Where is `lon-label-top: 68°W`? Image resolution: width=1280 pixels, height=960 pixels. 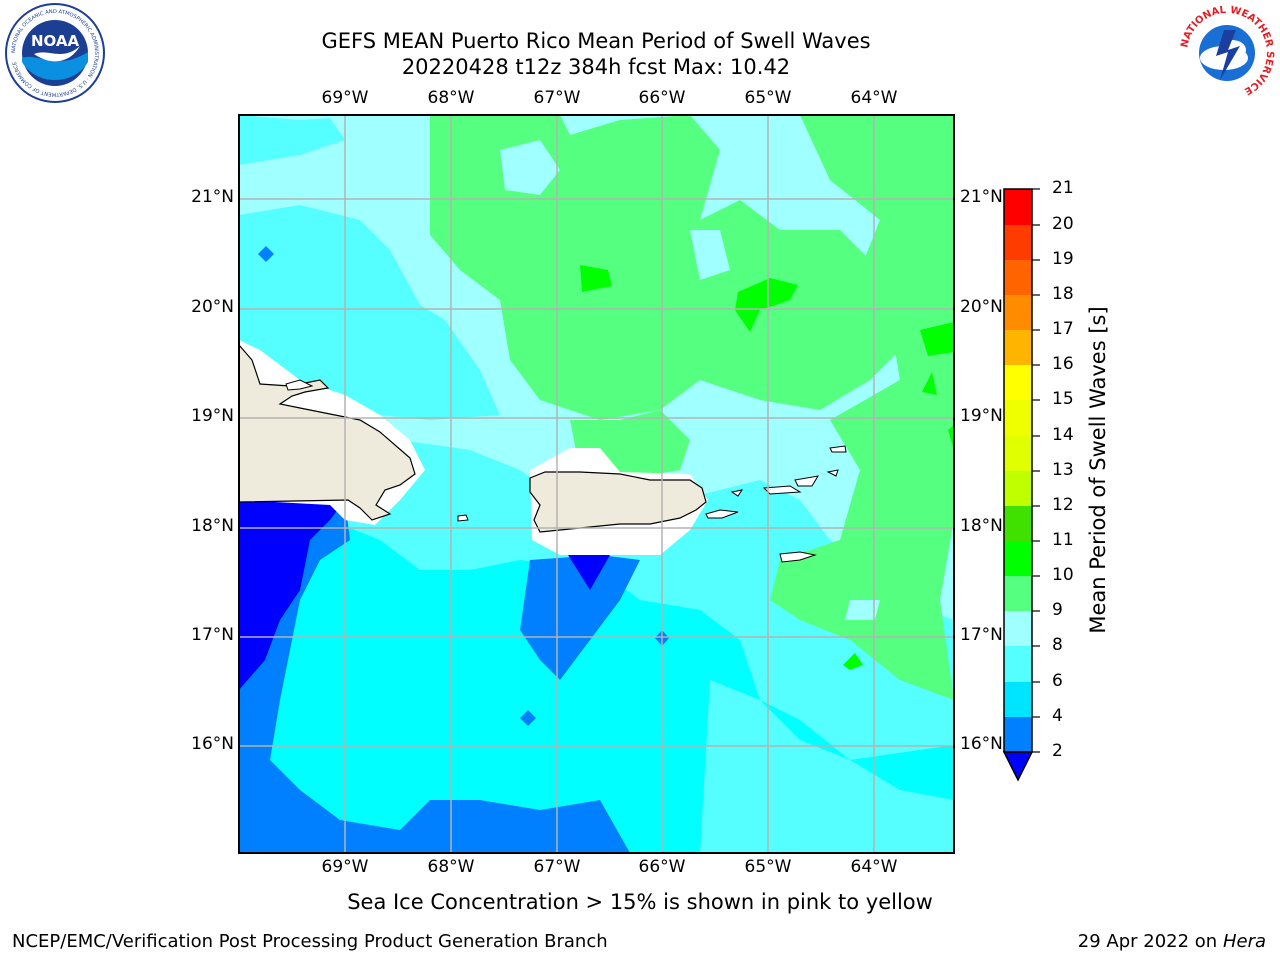 lon-label-top: 68°W is located at coordinates (451, 98).